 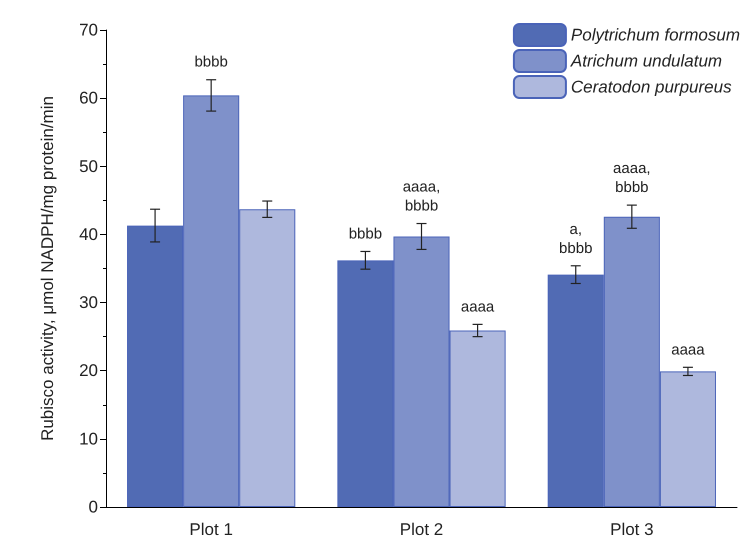 What do you see at coordinates (88, 302) in the screenshot?
I see `y-tick-label: 30` at bounding box center [88, 302].